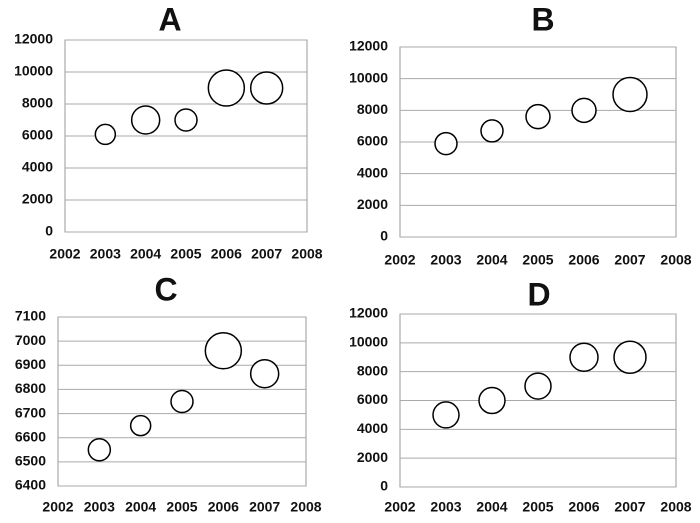  What do you see at coordinates (30, 436) in the screenshot?
I see `y-tick-label: 6600` at bounding box center [30, 436].